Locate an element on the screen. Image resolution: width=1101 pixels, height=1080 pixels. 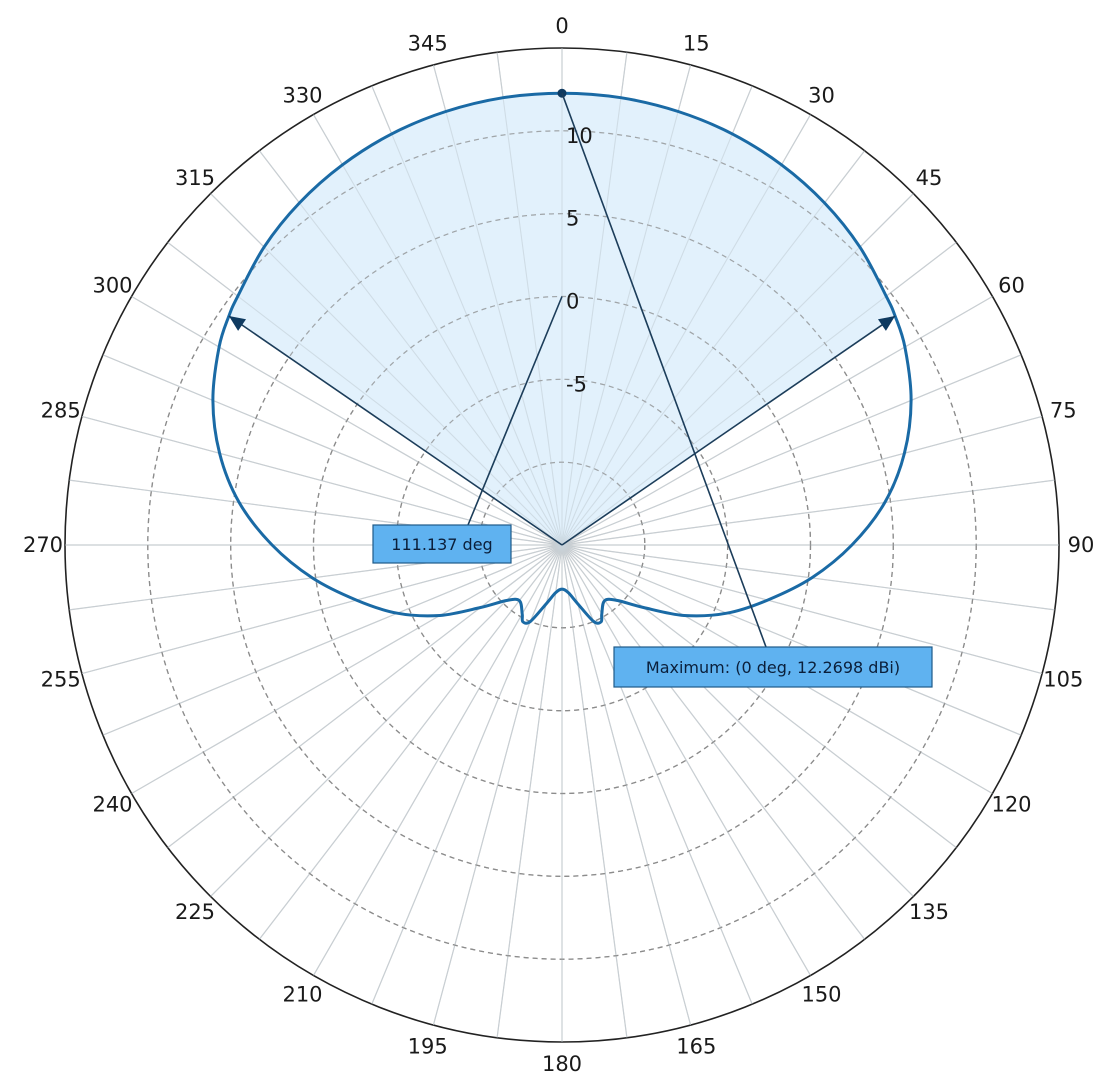
angle-tick-label: 300 is located at coordinates (112, 286).